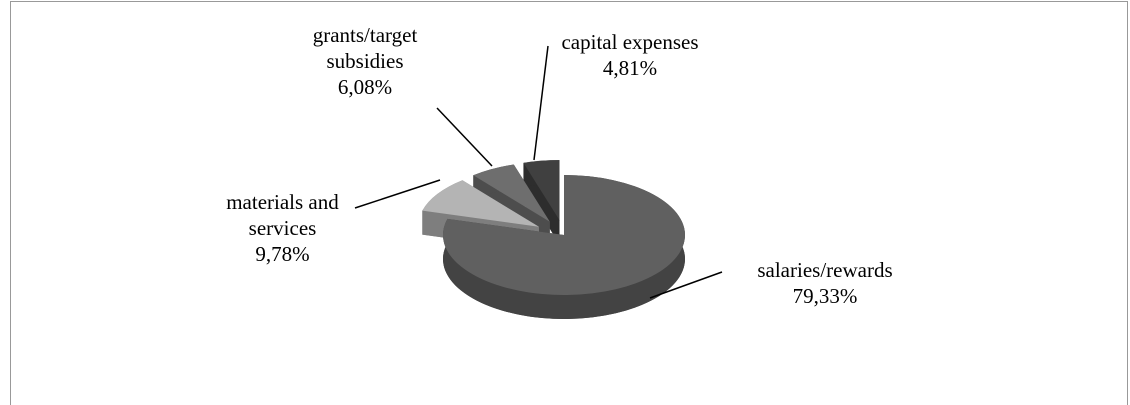  I want to click on label-value: 79,33%, so click(825, 296).